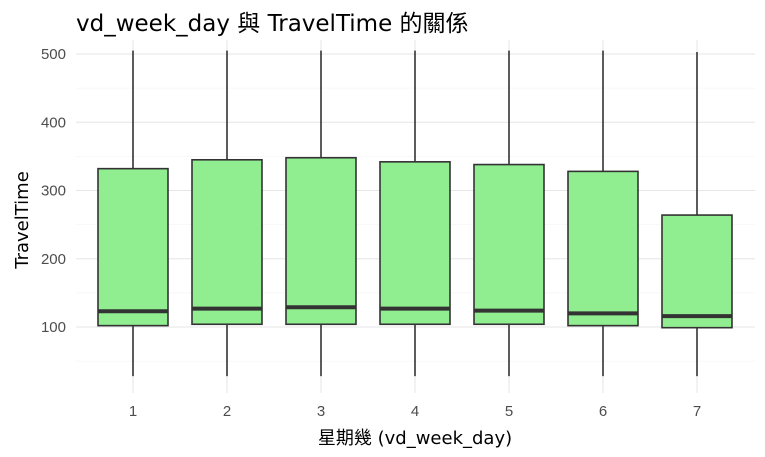 The width and height of the screenshot is (765, 457). What do you see at coordinates (53, 54) in the screenshot?
I see `y-tick-label: 500` at bounding box center [53, 54].